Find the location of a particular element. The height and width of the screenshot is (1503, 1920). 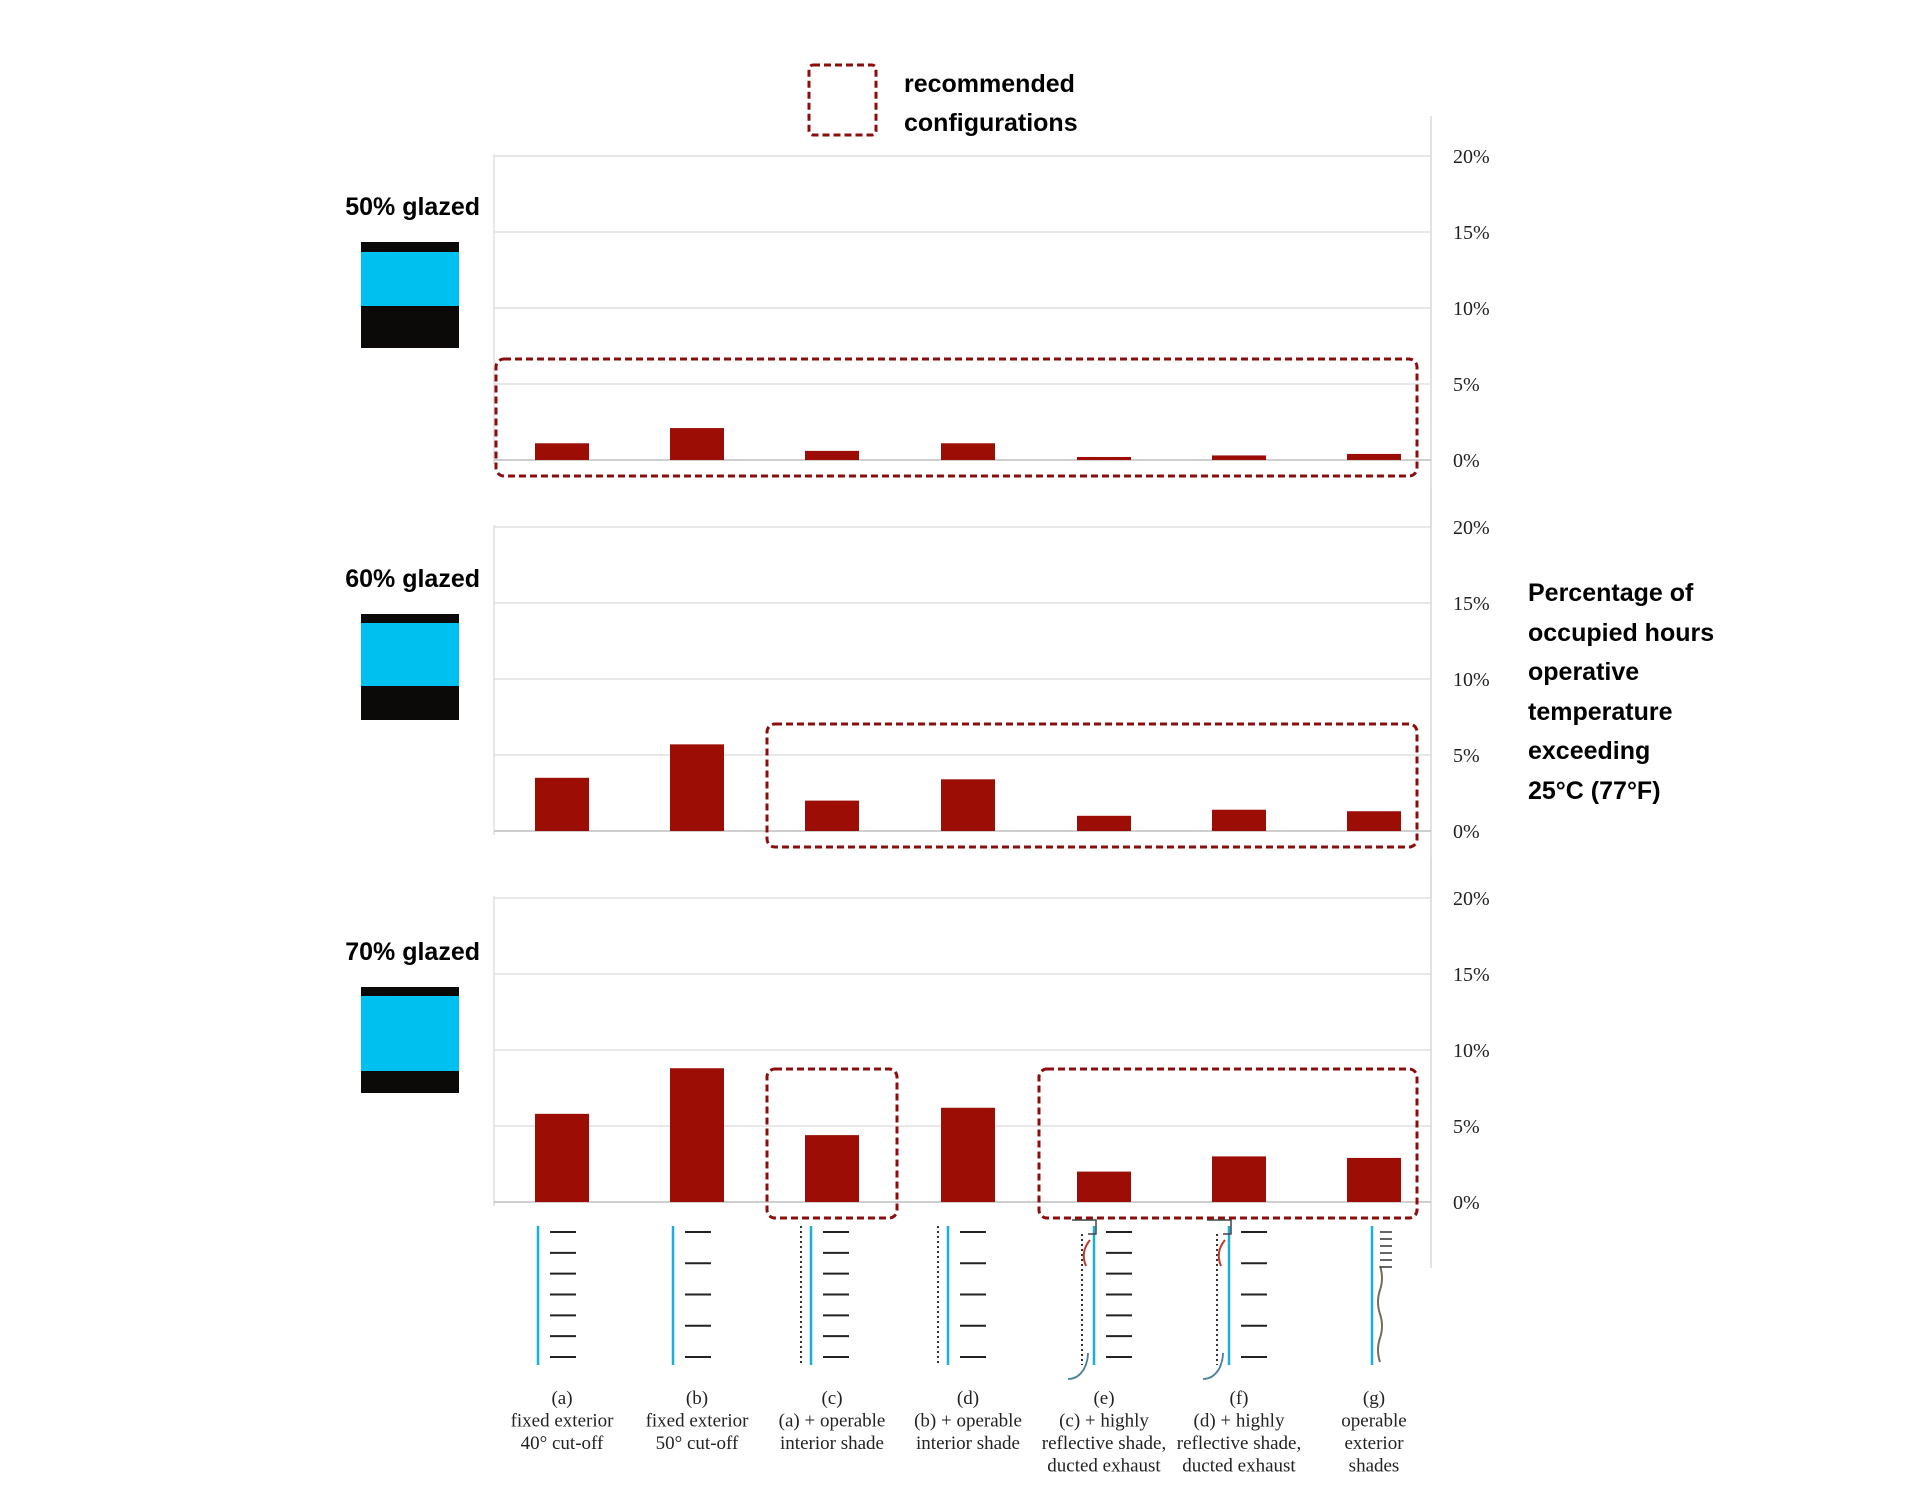

category-label-line: ducted exhaust is located at coordinates (1104, 1466).